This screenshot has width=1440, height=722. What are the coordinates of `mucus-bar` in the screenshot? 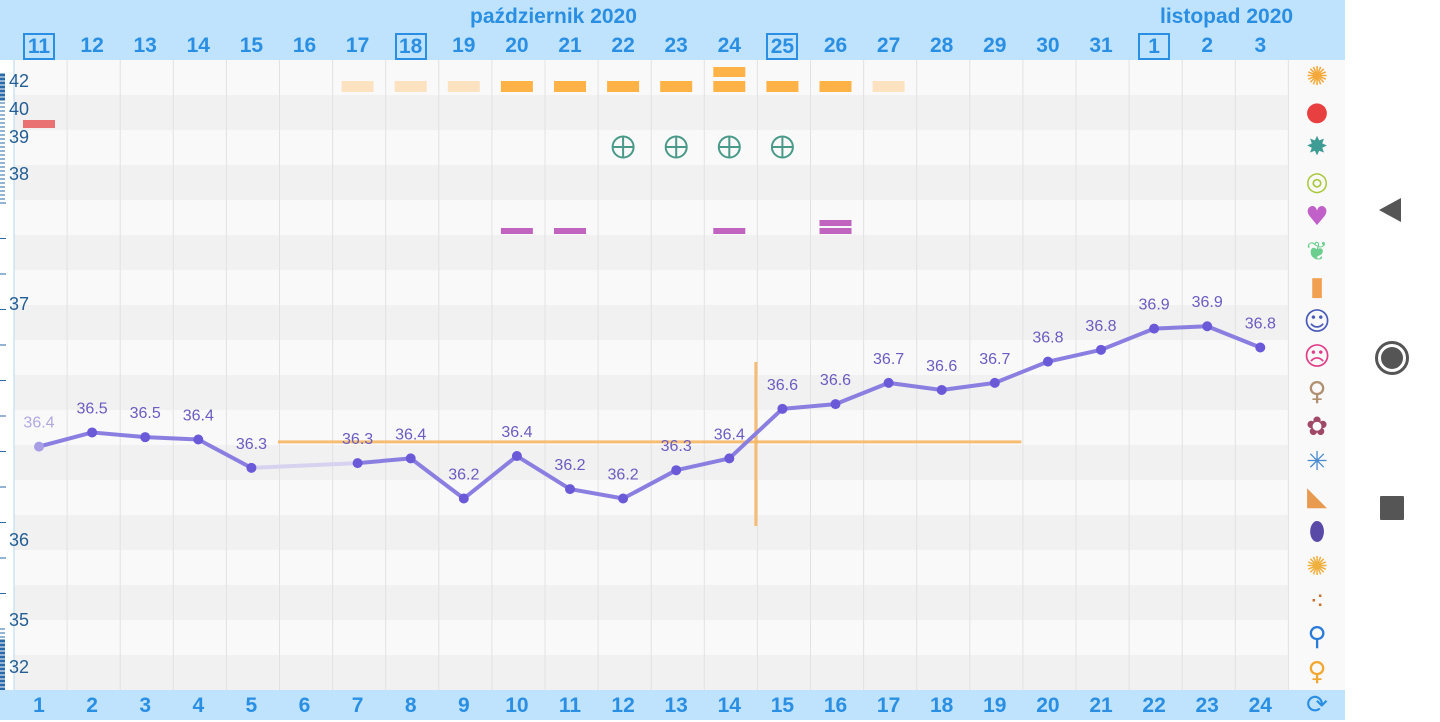 It's located at (570, 86).